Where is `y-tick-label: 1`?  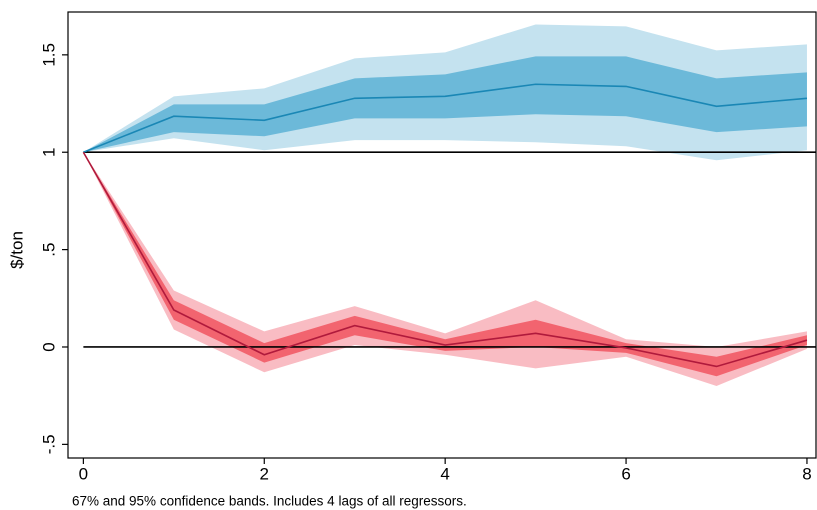 y-tick-label: 1 is located at coordinates (48, 151).